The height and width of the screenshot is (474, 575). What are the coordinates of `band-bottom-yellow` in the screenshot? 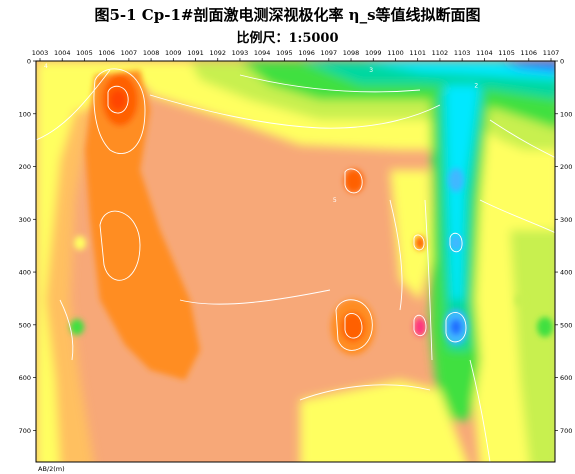 It's located at (383, 421).